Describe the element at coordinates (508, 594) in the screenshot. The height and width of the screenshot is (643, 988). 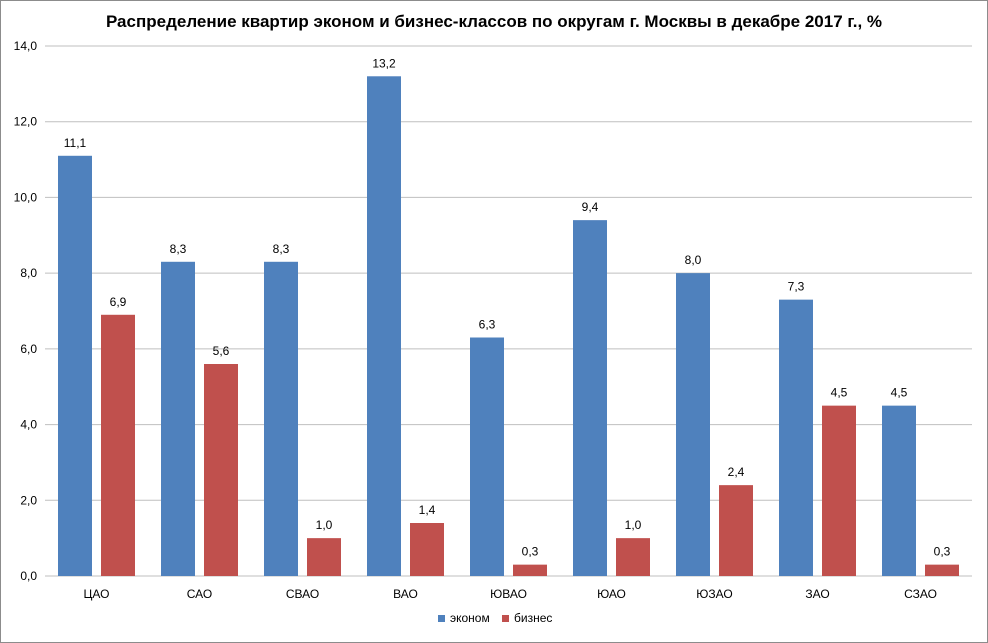
I see `x-tick-label: ЮВАО` at that location.